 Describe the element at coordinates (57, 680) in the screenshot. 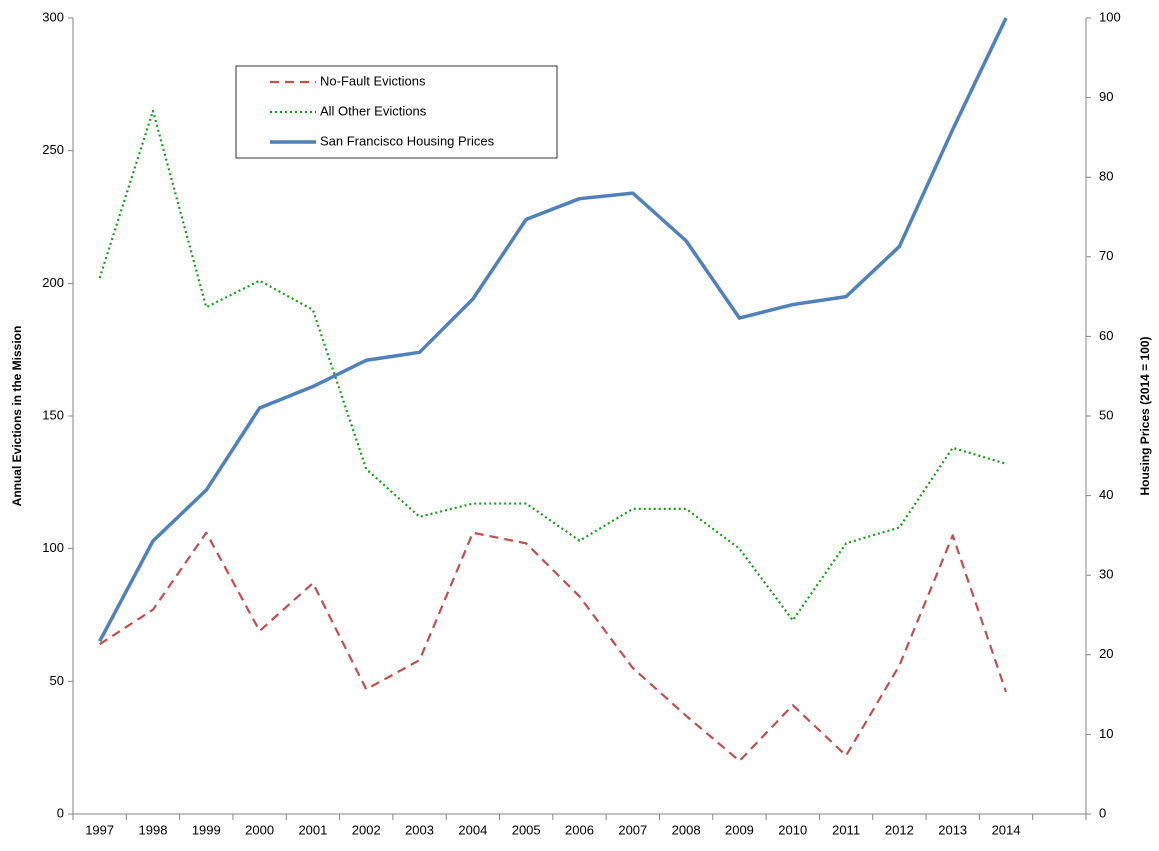

I see `y-tick-label: 50` at that location.